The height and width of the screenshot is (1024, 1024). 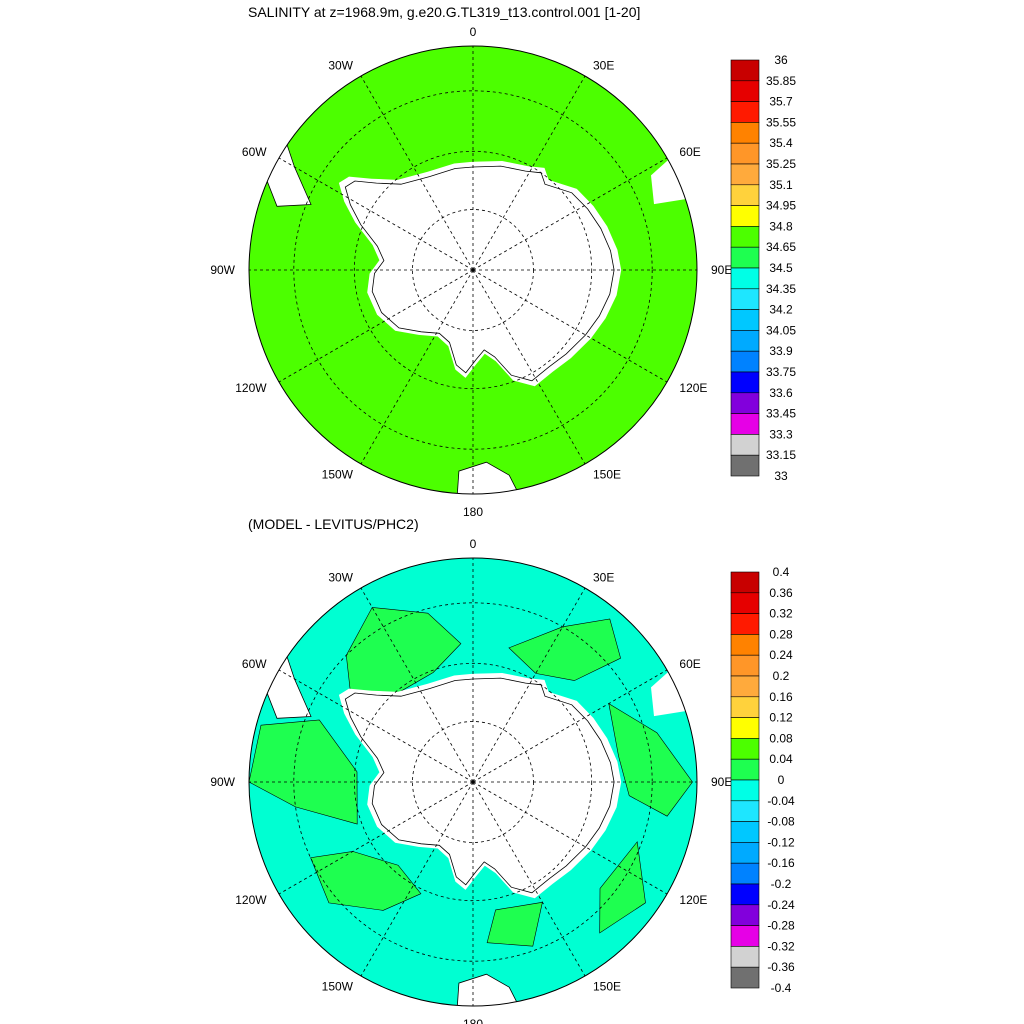 What do you see at coordinates (781, 780) in the screenshot?
I see `colorbar-label: 0` at bounding box center [781, 780].